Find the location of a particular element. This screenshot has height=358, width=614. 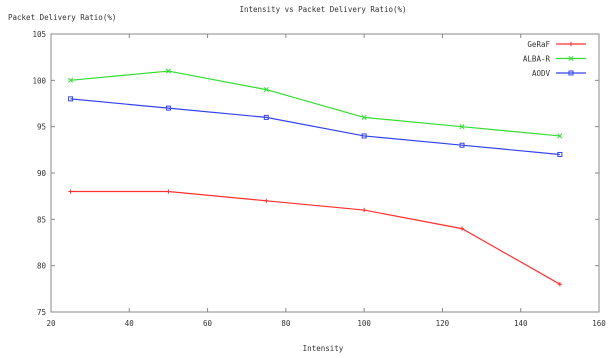

y-tick-label: 85 is located at coordinates (41, 219).